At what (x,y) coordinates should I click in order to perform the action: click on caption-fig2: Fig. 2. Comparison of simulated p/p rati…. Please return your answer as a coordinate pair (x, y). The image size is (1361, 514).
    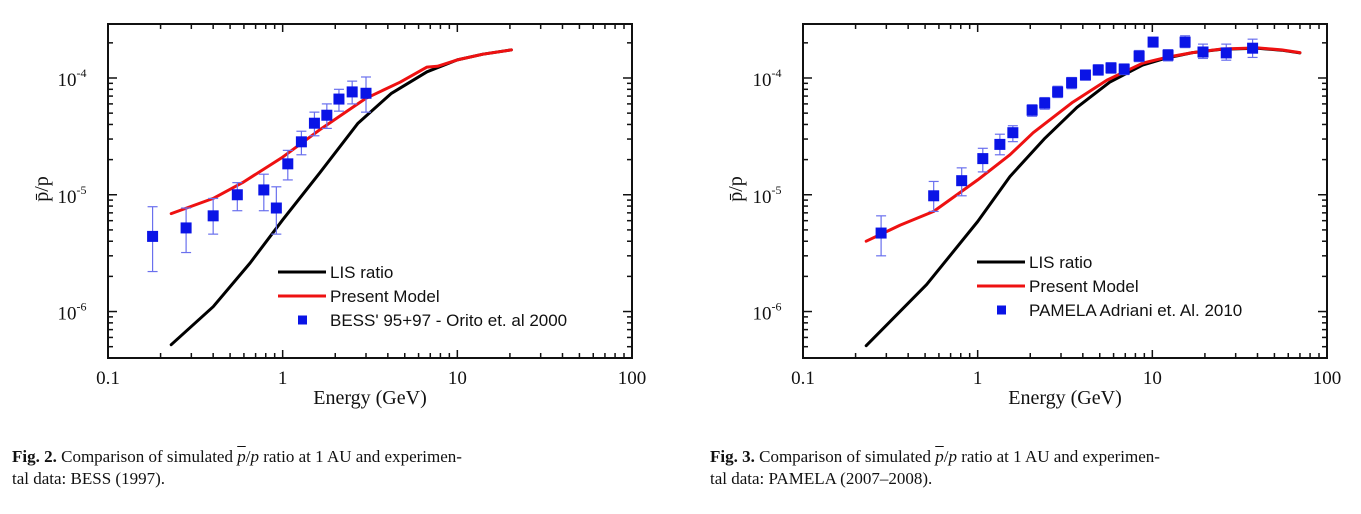
    Looking at the image, I should click on (332, 468).